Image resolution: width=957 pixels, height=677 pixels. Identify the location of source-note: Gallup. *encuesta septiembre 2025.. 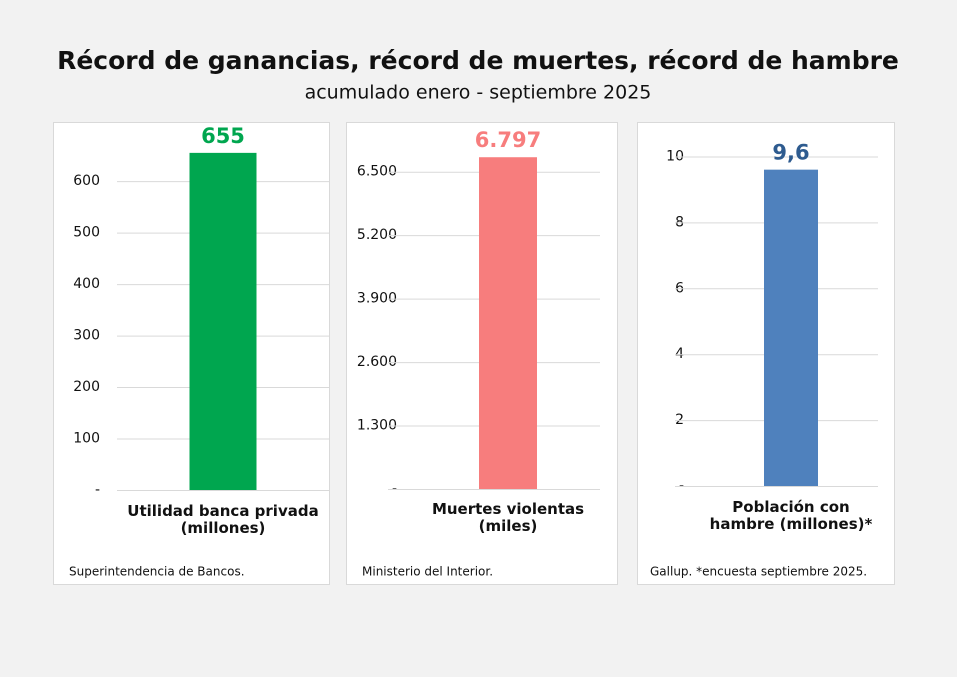
(758, 572).